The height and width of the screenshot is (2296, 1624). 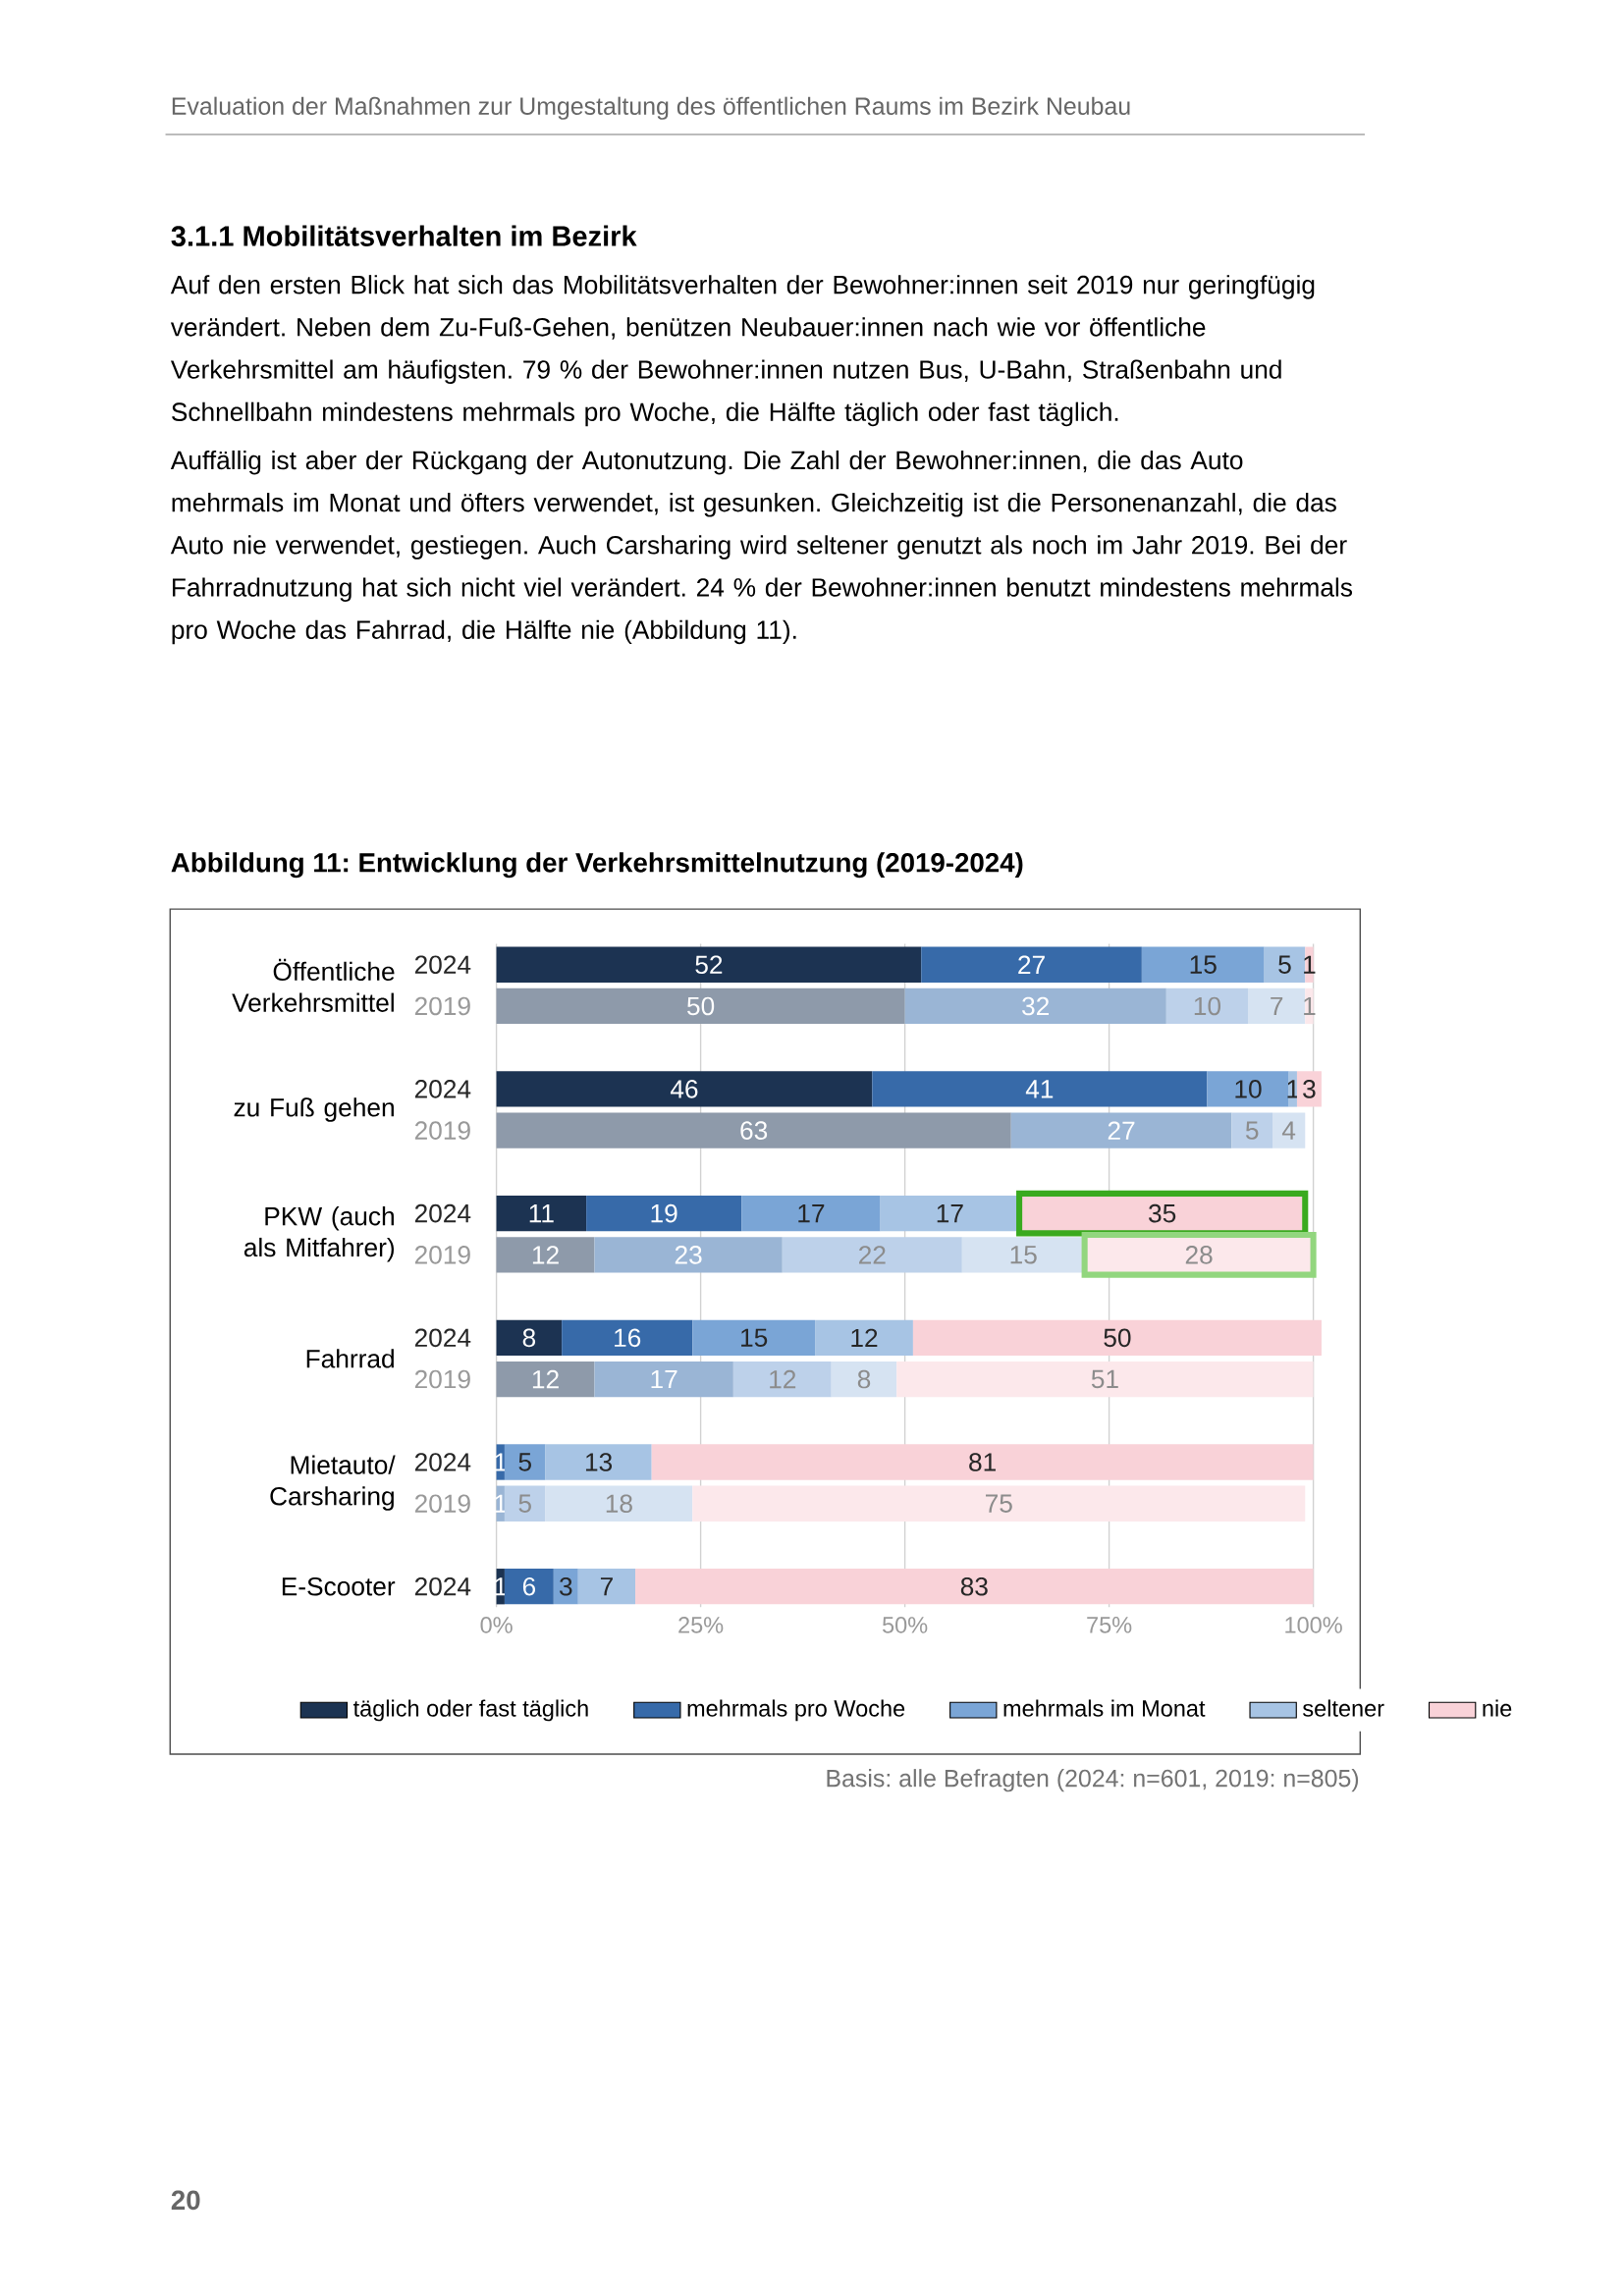 I want to click on x-tick-label: 25%, so click(x=701, y=1625).